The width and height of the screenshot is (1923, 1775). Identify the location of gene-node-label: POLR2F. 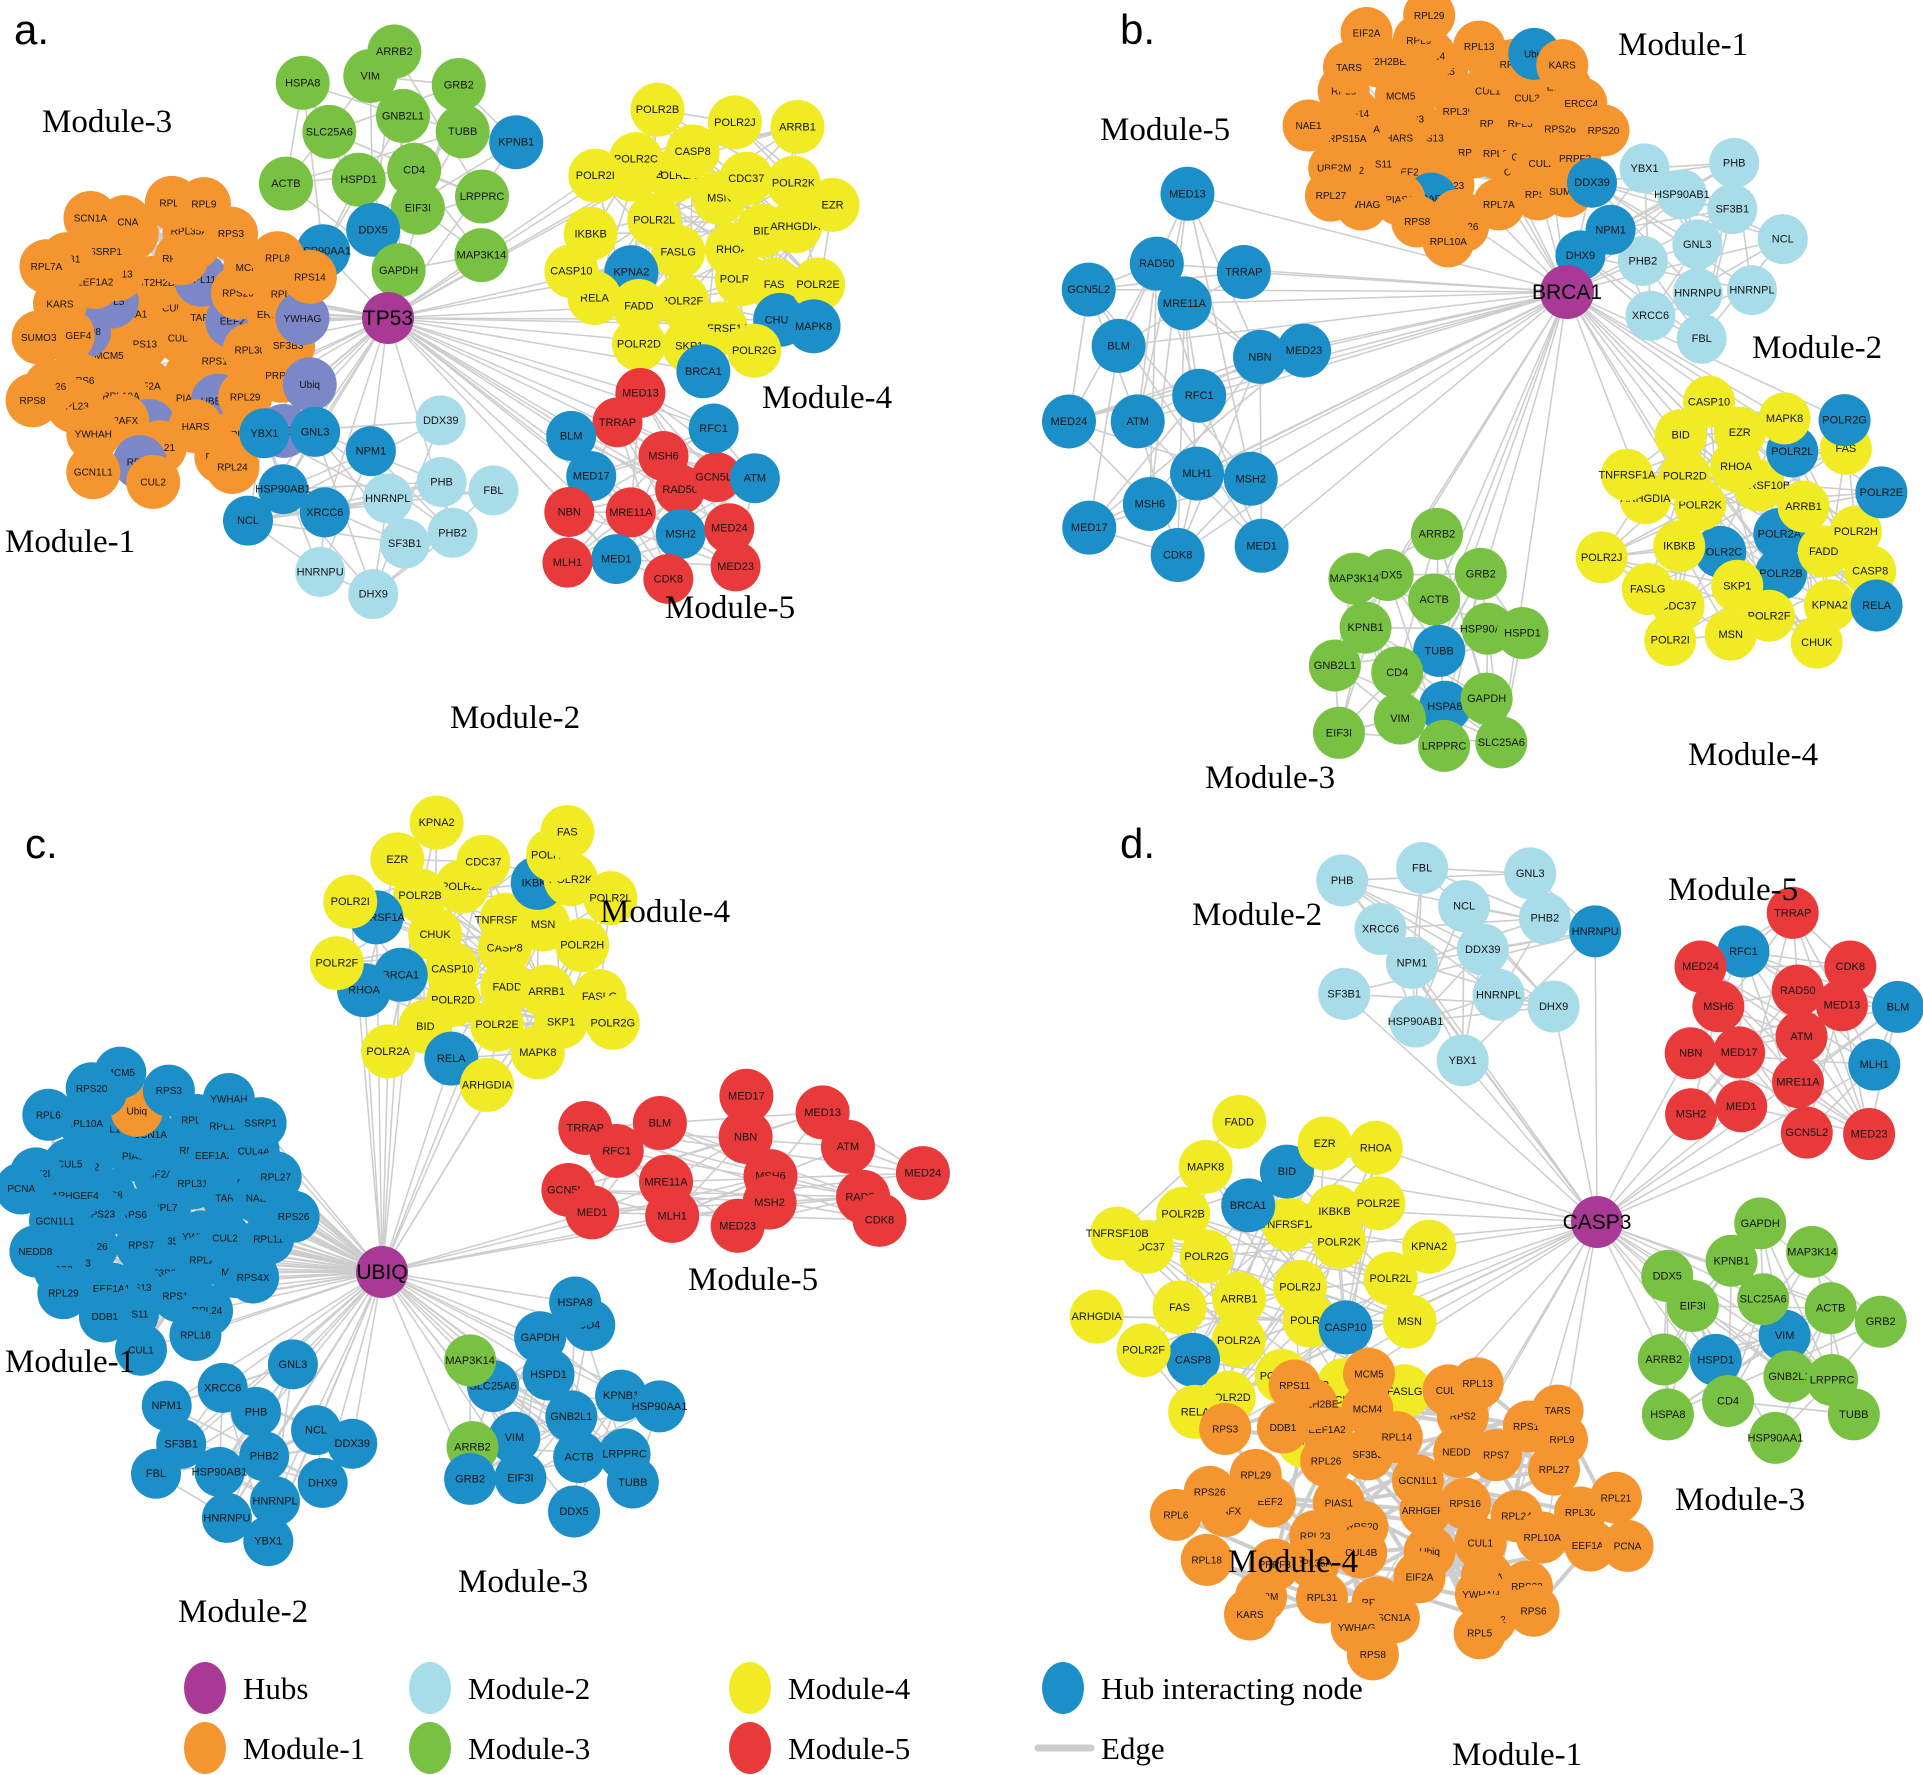
(1143, 1351).